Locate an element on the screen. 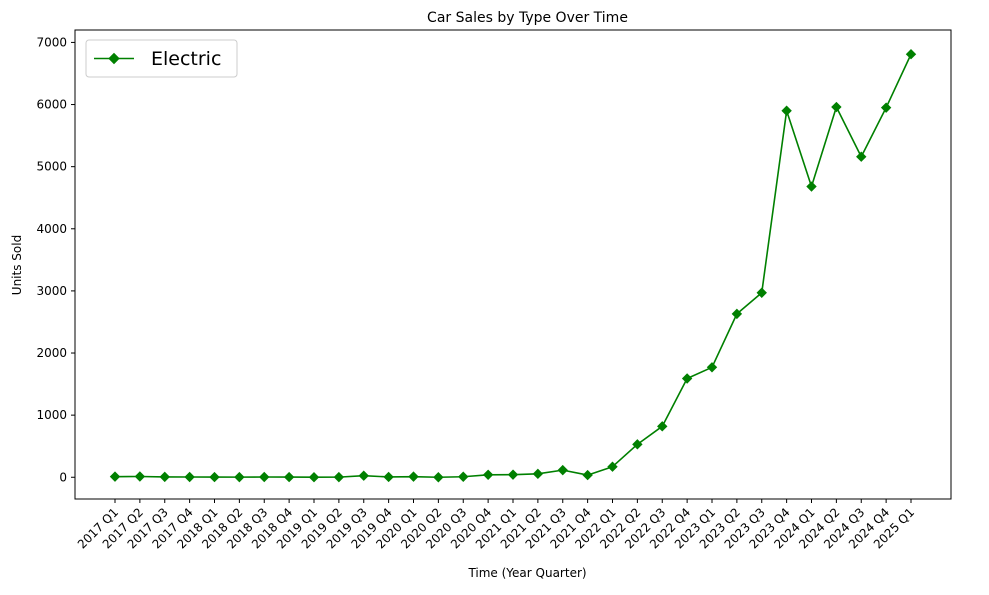 This screenshot has height=595, width=989. legend-box is located at coordinates (161, 58).